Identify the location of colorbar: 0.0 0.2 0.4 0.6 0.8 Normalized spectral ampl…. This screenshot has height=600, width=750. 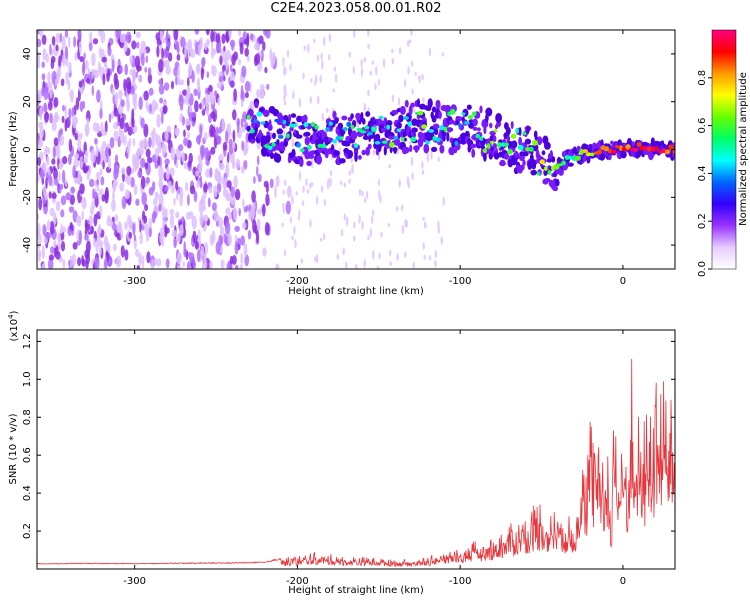
(723, 153).